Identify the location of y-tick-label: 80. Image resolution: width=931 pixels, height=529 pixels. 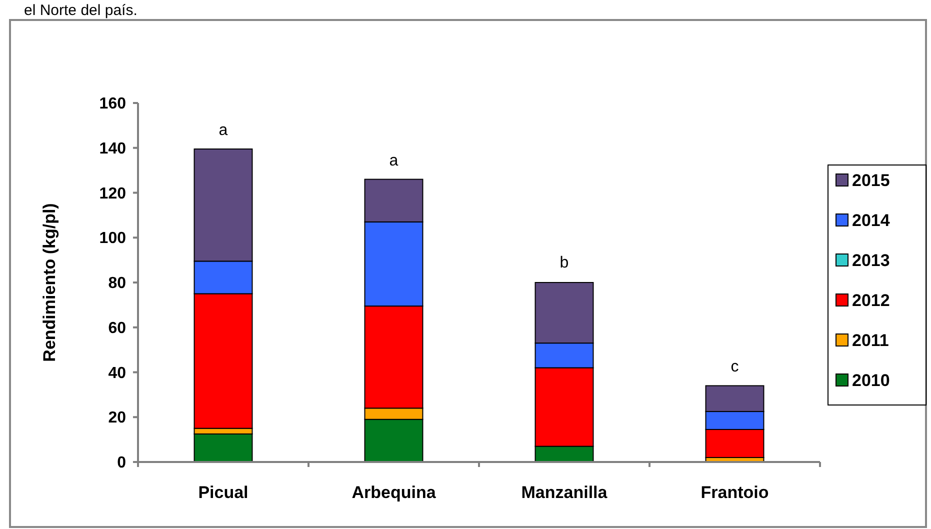
(117, 283).